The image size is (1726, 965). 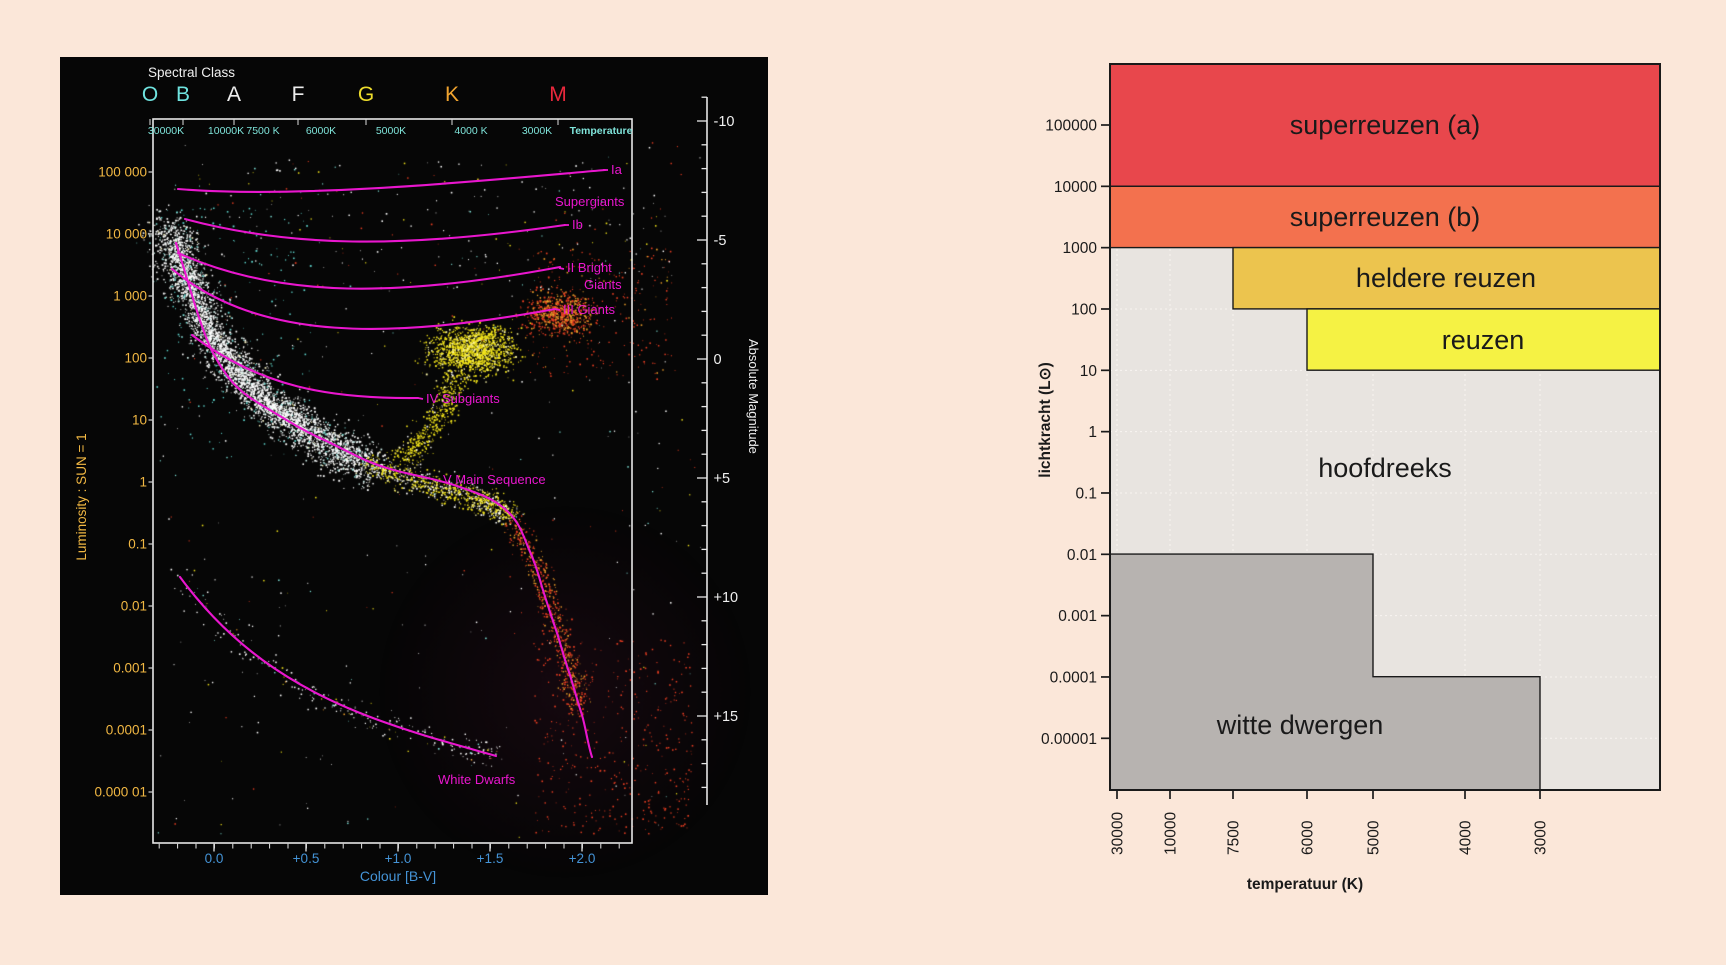 What do you see at coordinates (366, 94) in the screenshot?
I see `spectral-class-letter-G: G` at bounding box center [366, 94].